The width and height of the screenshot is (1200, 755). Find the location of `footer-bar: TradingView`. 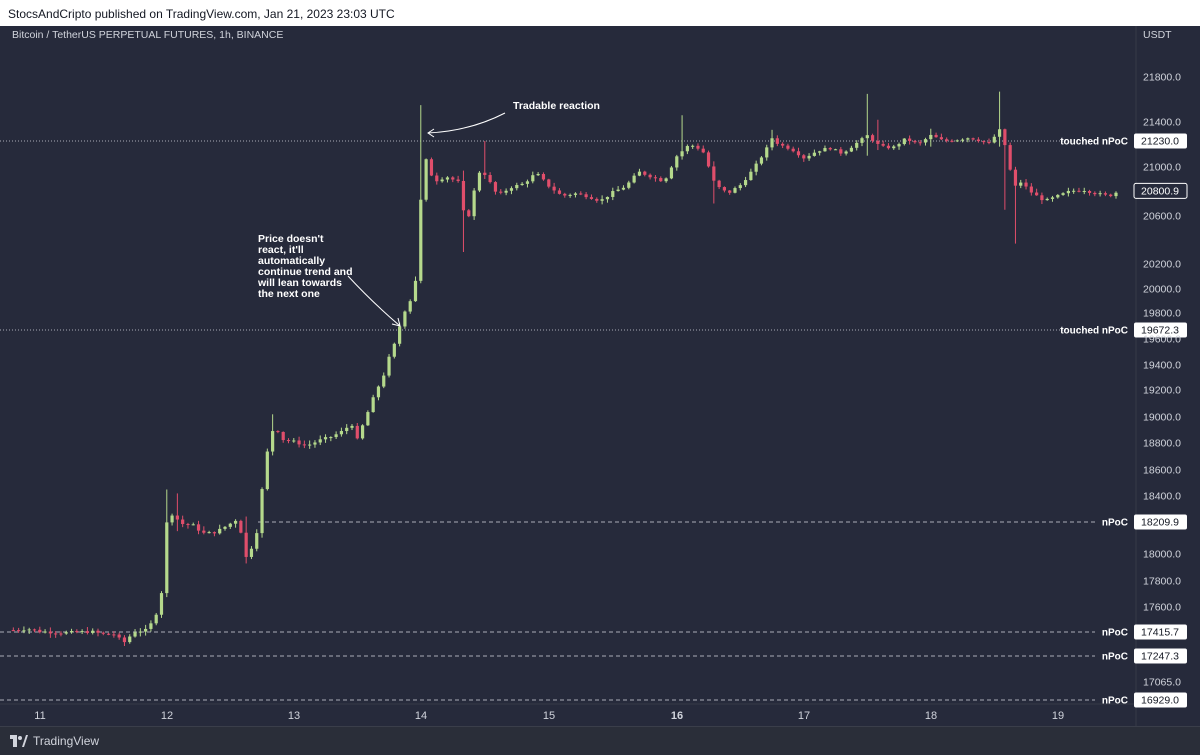

footer-bar: TradingView is located at coordinates (600, 740).